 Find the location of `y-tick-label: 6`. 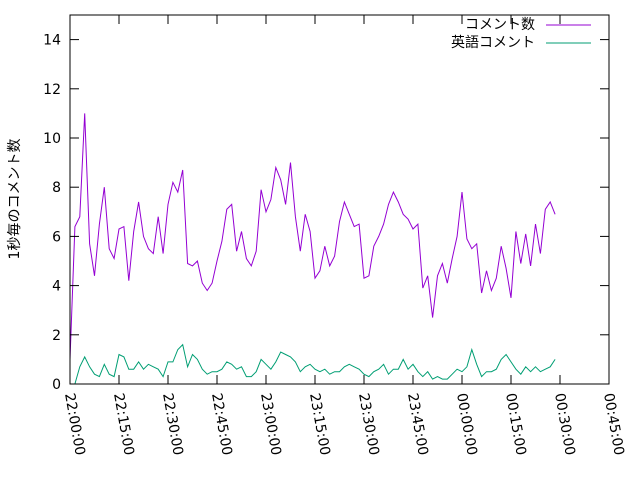

y-tick-label: 6 is located at coordinates (56, 237).